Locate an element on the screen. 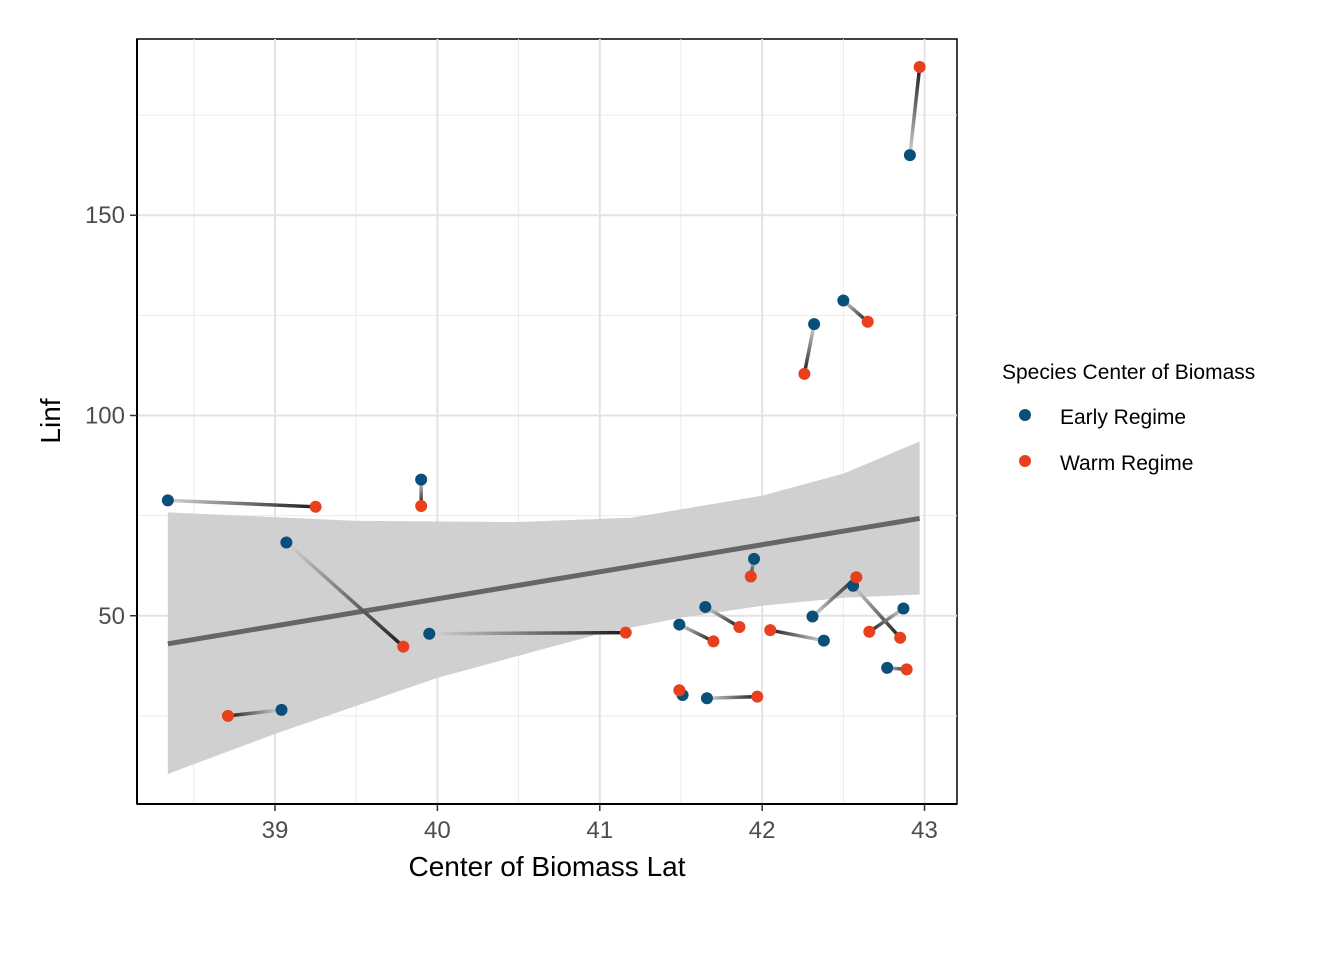  trend-line is located at coordinates (544, 581).